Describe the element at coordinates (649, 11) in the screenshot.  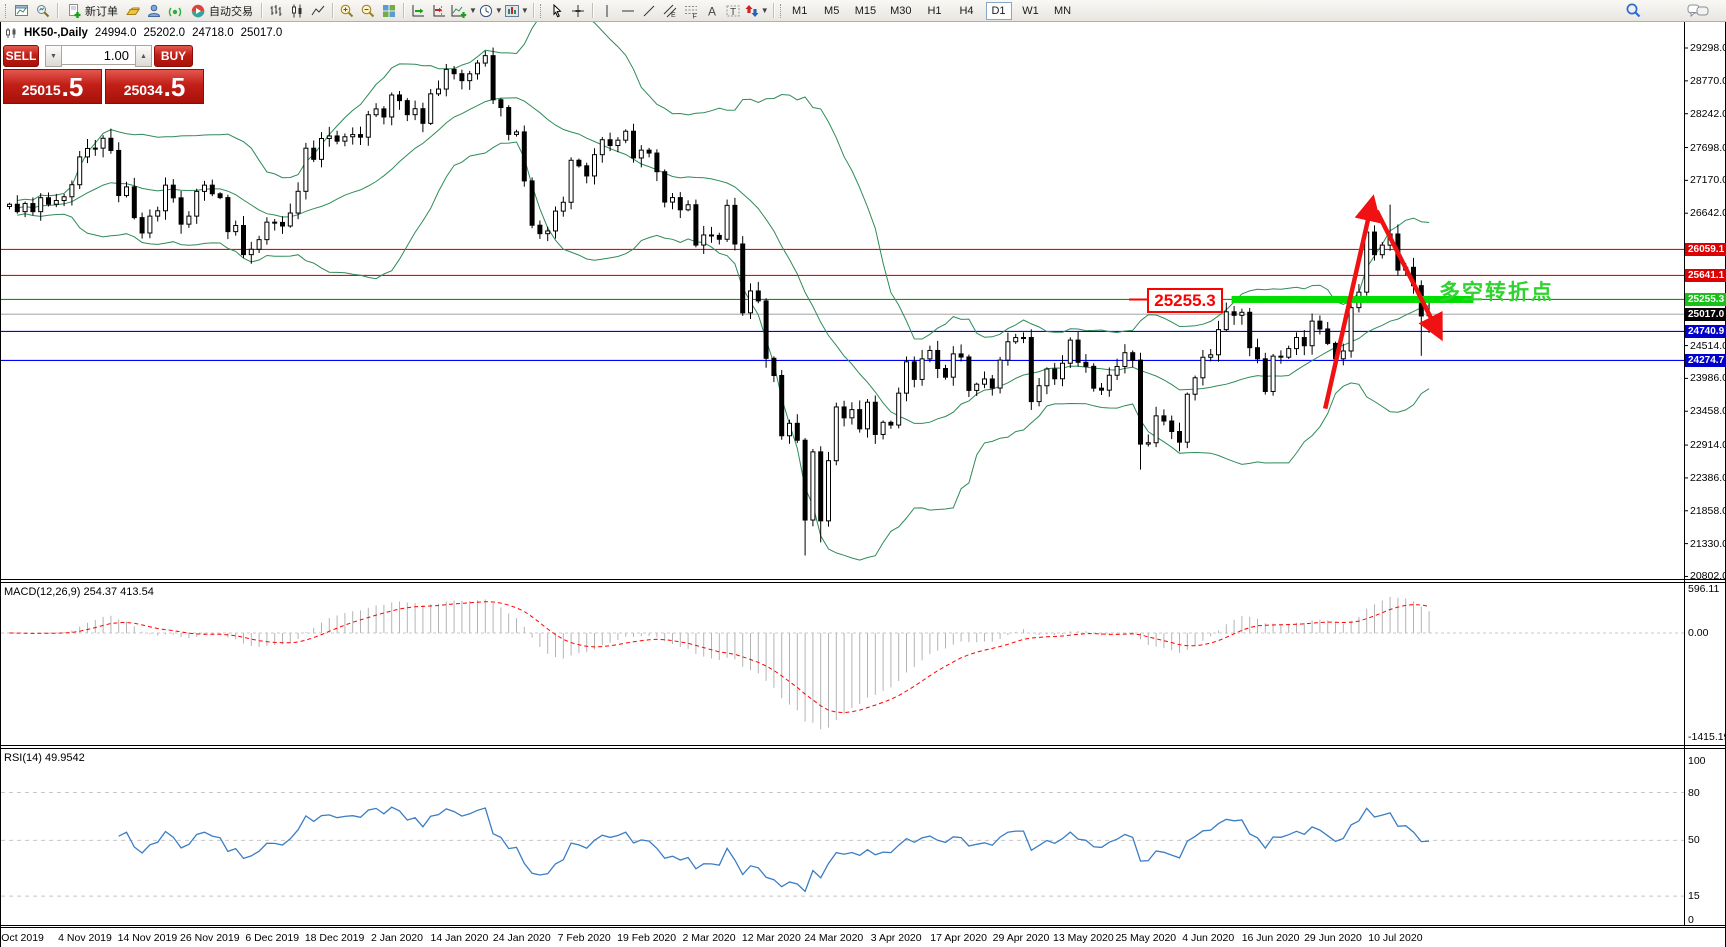
I see `trendline-icon` at that location.